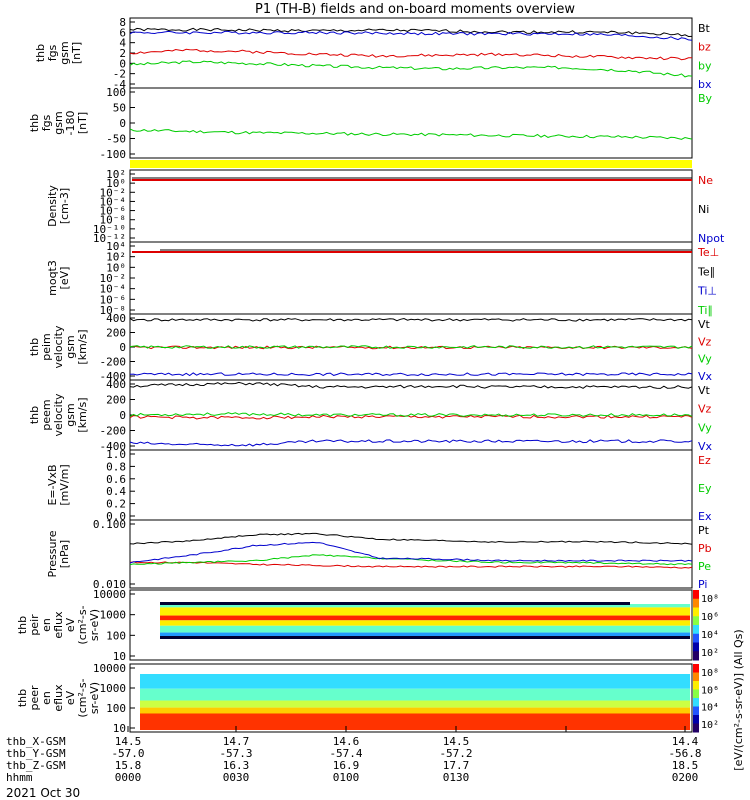 The width and height of the screenshot is (750, 800). What do you see at coordinates (122, 43) in the screenshot?
I see `y-tick-label: 4` at bounding box center [122, 43].